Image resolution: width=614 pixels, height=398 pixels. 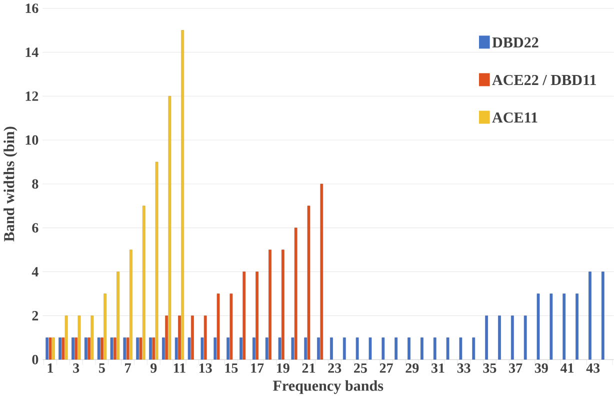 I want to click on legend-label: ACE22 / DBD11, so click(x=544, y=80).